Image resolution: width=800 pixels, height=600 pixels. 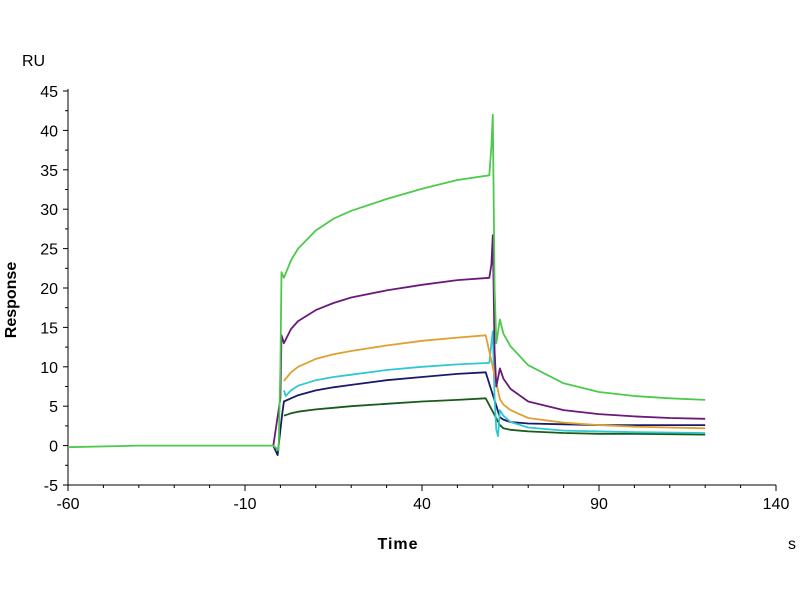 I want to click on y-tick-label: 0, so click(x=53, y=447).